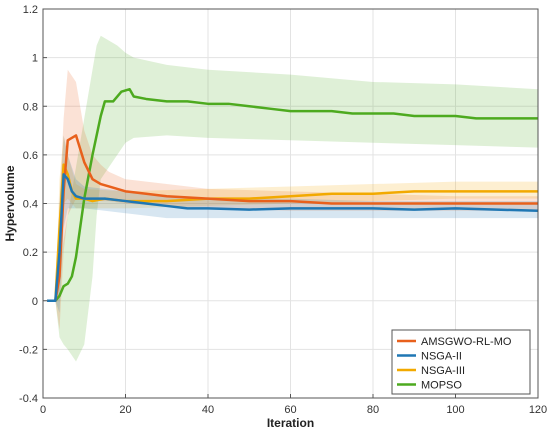 The height and width of the screenshot is (433, 550). Describe the element at coordinates (290, 410) in the screenshot. I see `x-tick-label: 60` at that location.